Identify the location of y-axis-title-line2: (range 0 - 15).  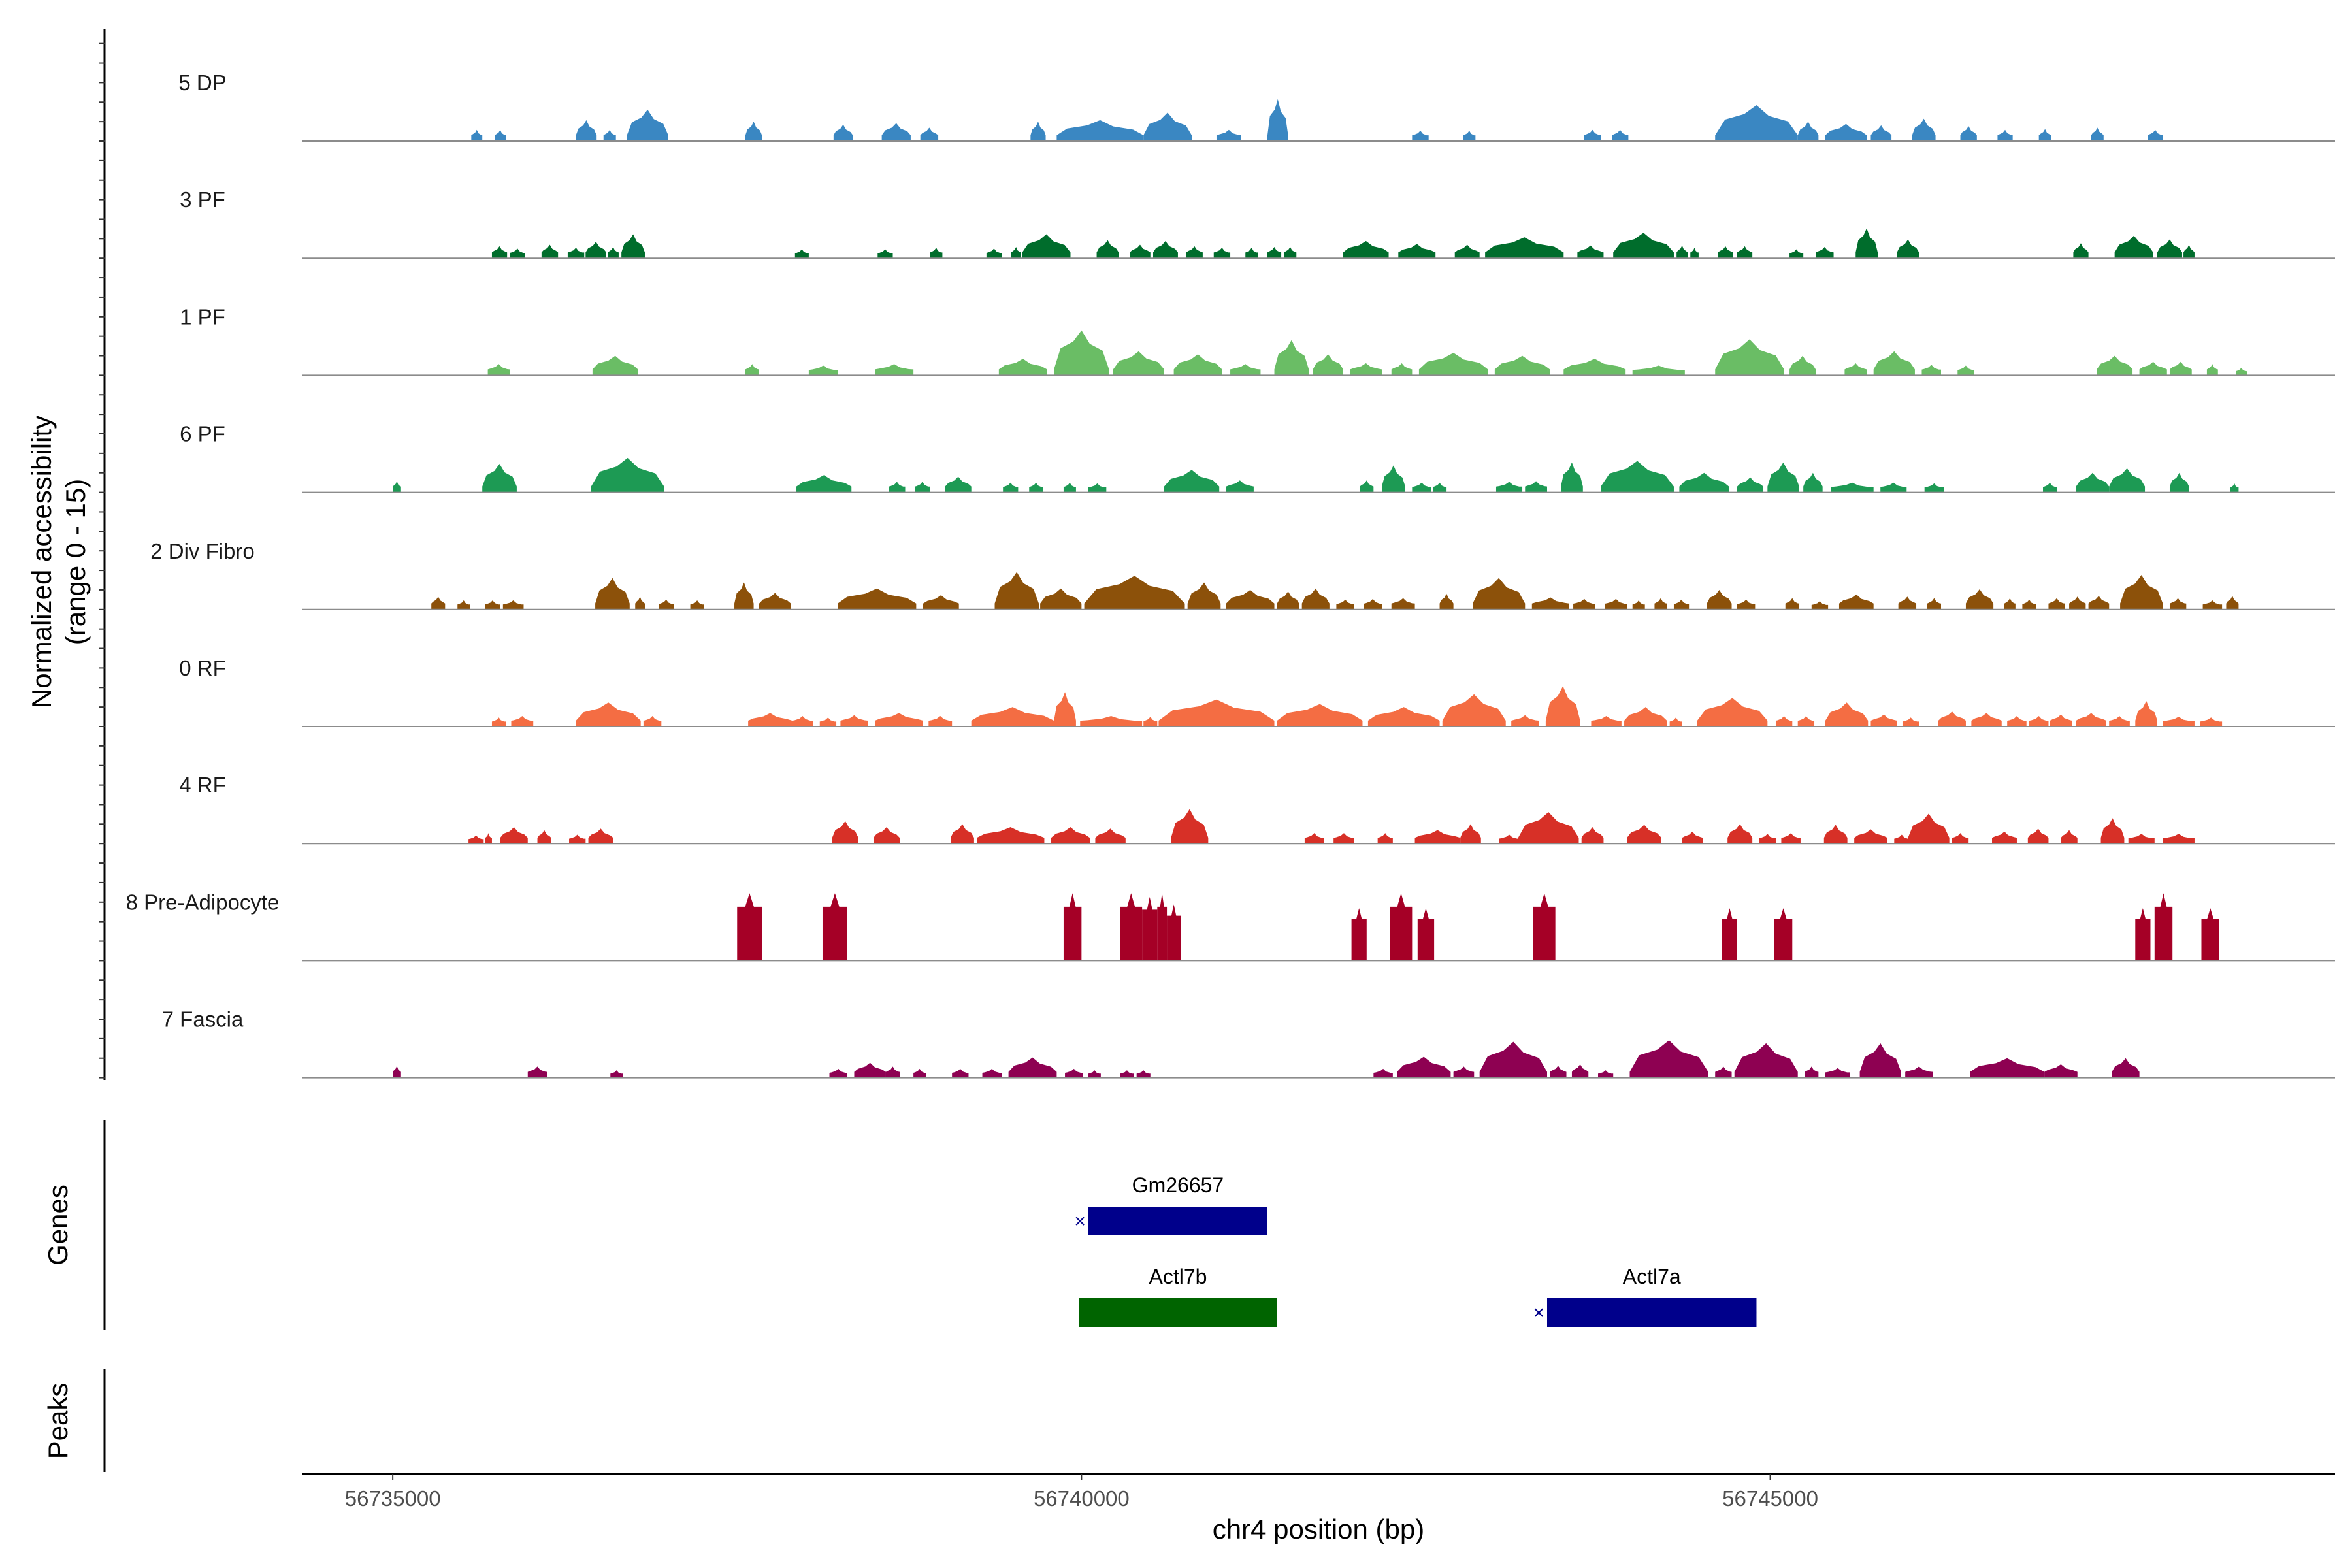
(75, 562).